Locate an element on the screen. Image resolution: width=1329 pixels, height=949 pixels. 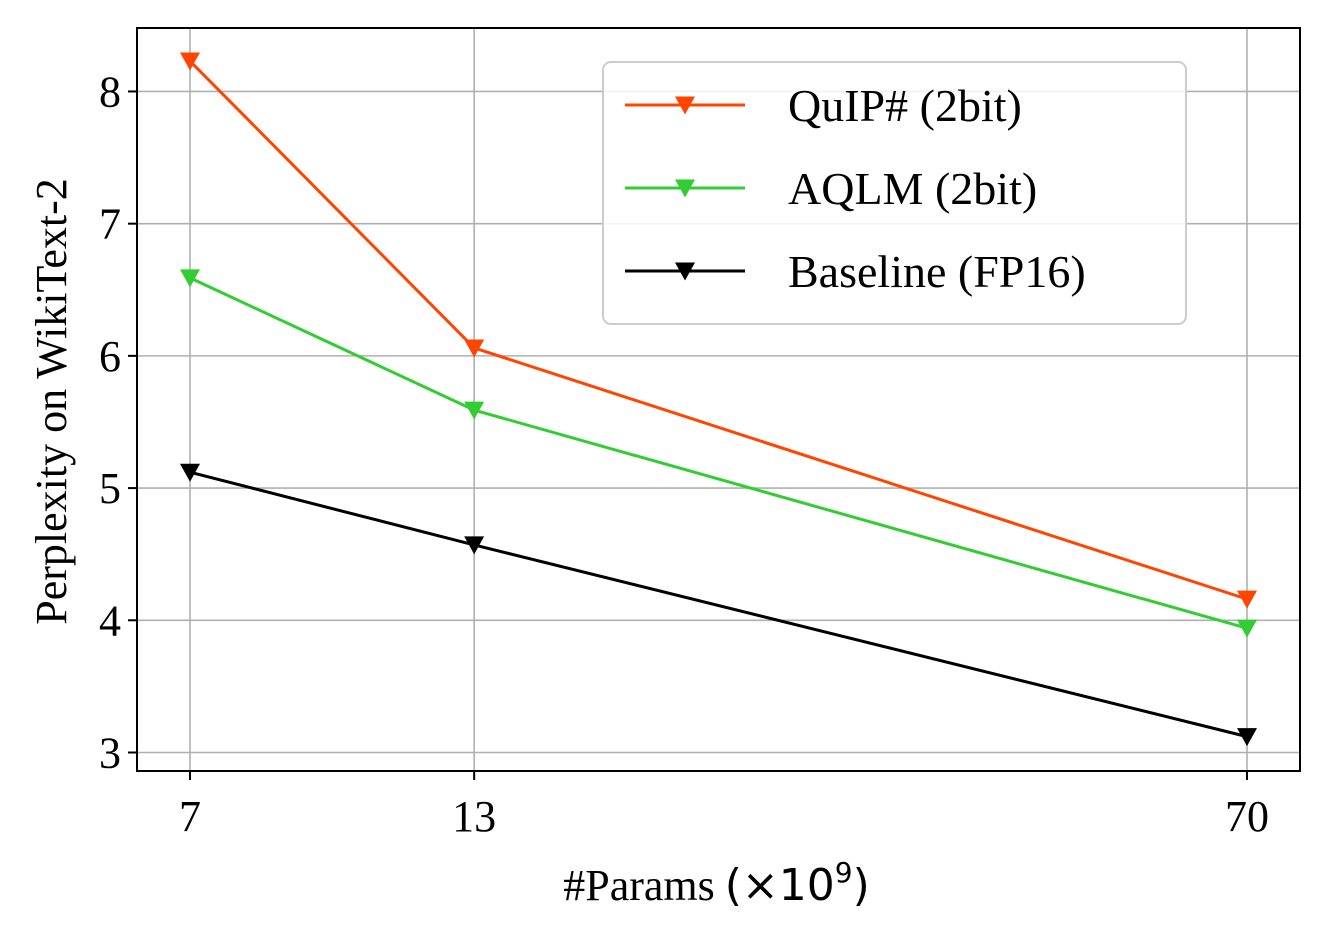
y-tick-label: 6 is located at coordinates (110, 356).